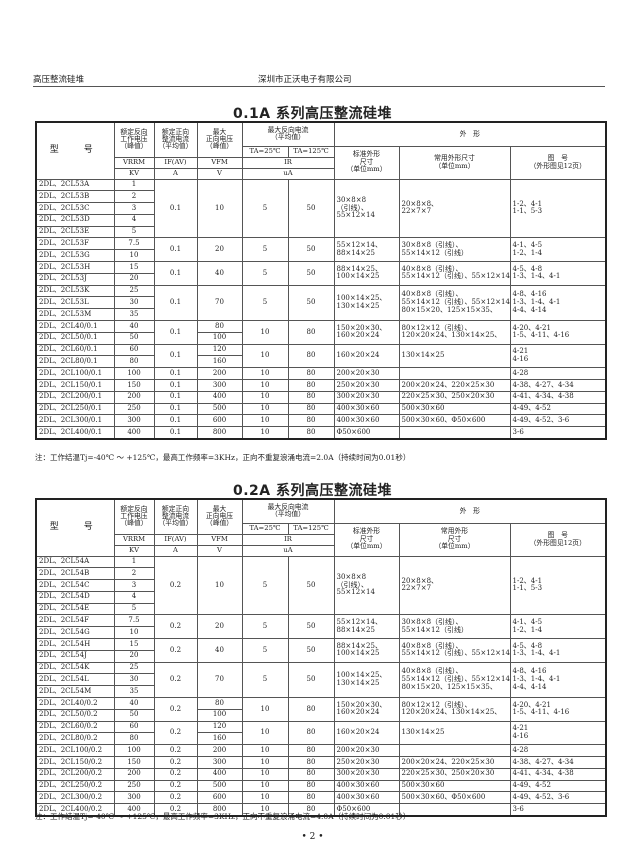 The image size is (625, 861). I want to click on forward-voltage-cell: 40, so click(219, 650).